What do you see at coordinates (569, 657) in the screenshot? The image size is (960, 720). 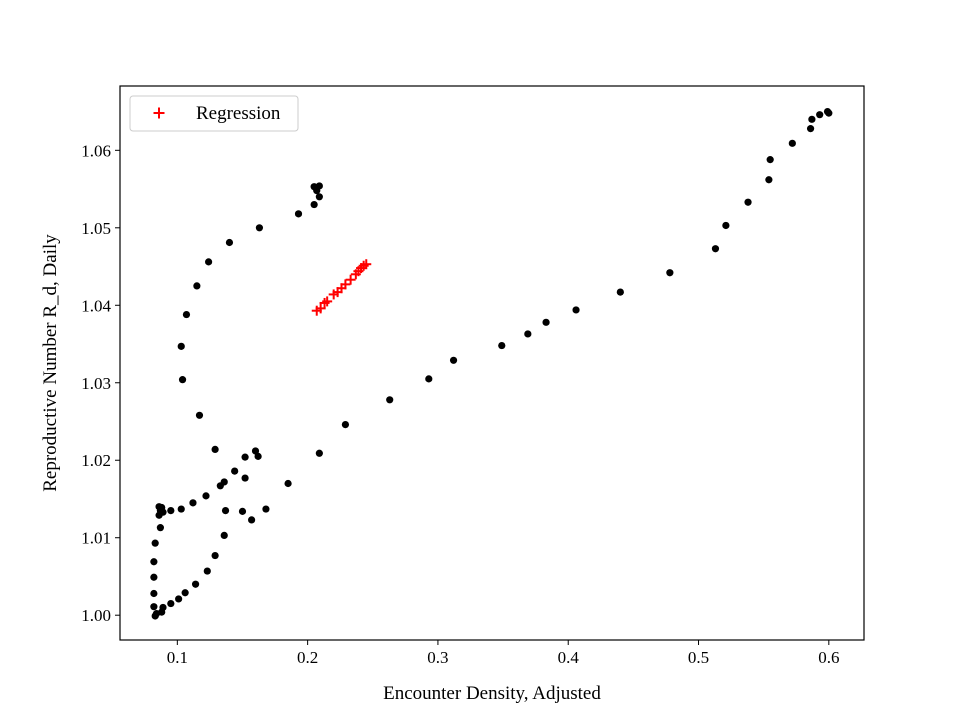 I see `x-tick-label: 0.4` at bounding box center [569, 657].